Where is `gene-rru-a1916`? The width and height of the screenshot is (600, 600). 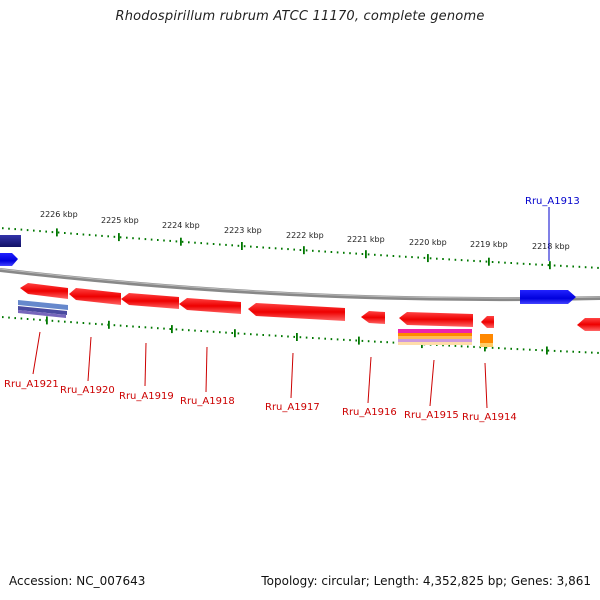
gene-rru-a1916 is located at coordinates (373, 317).